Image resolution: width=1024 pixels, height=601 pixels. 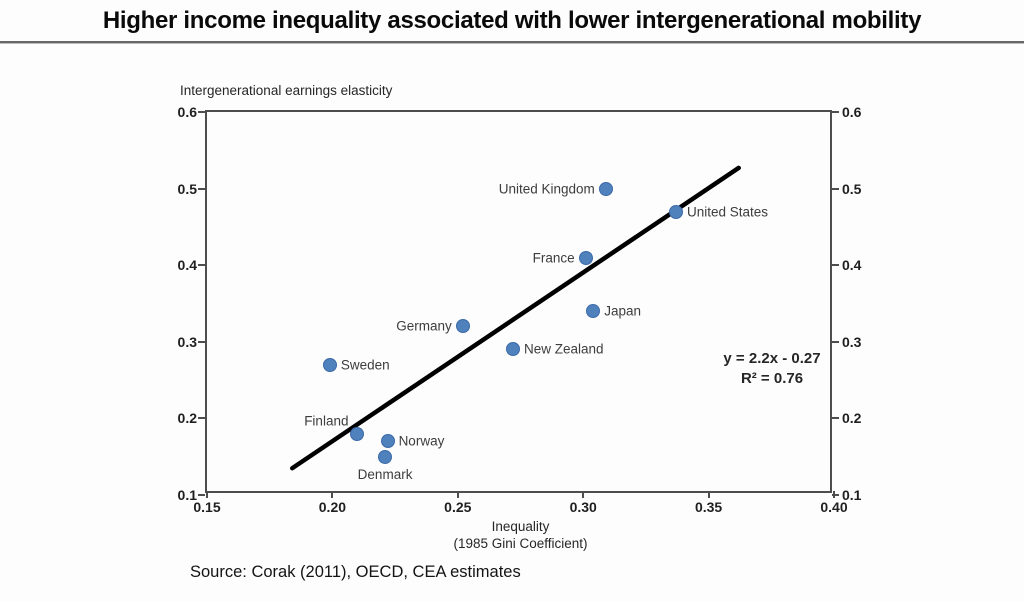 I want to click on x-tick-label: 0.40, so click(x=834, y=507).